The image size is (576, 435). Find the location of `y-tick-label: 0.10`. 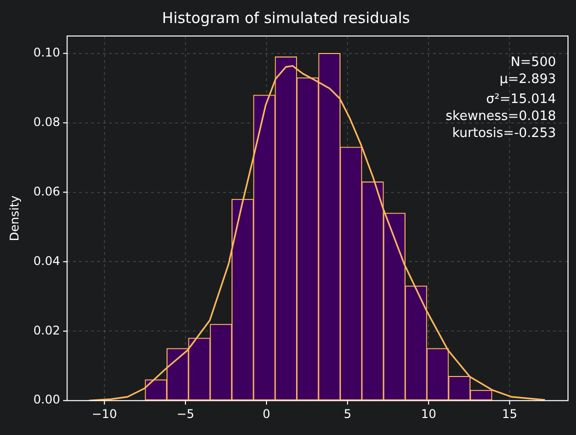

y-tick-label: 0.10 is located at coordinates (46, 52).